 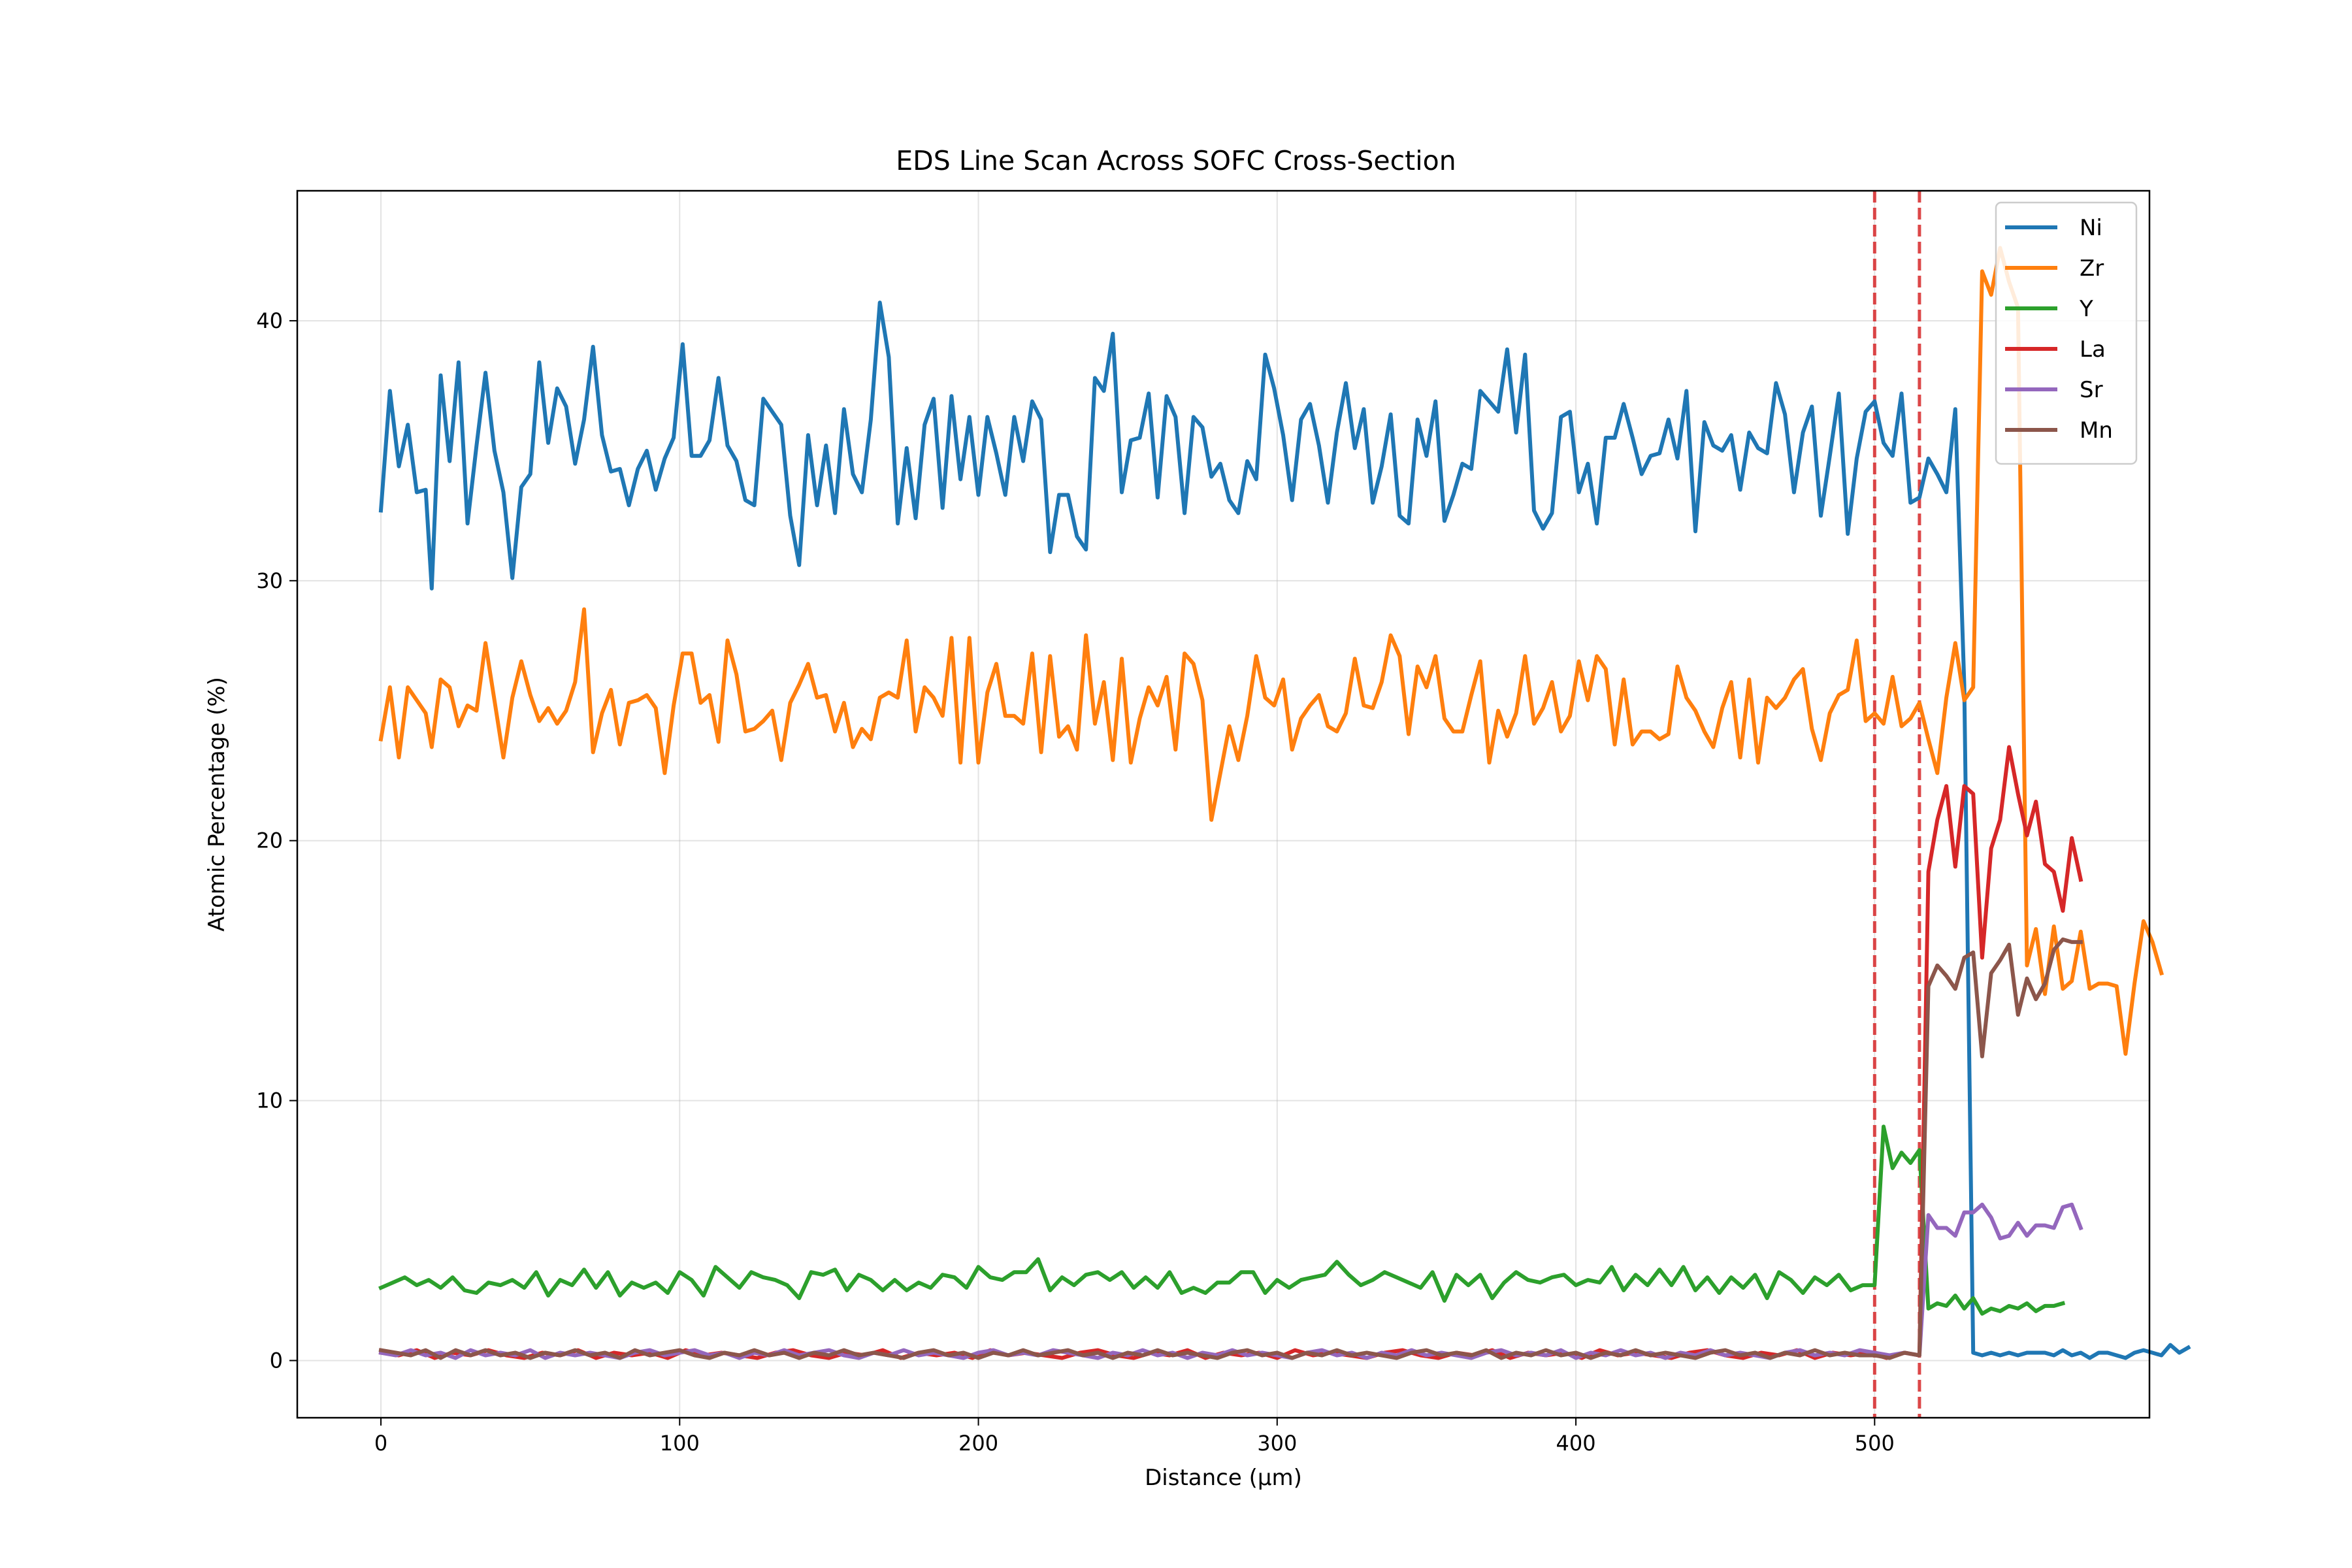 What do you see at coordinates (2091, 228) in the screenshot?
I see `legend-label: Ni` at bounding box center [2091, 228].